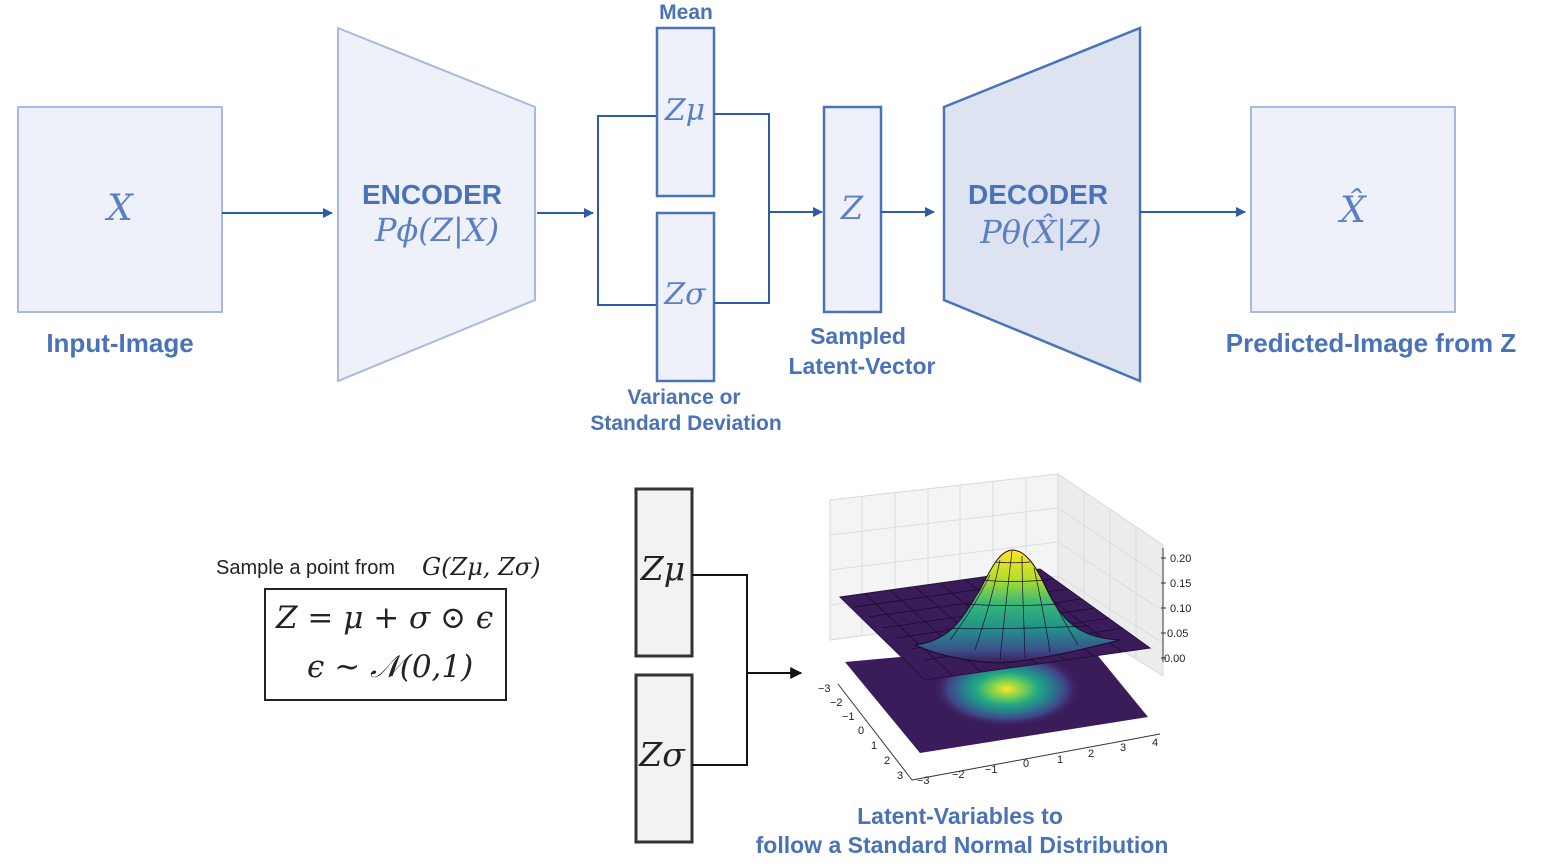  What do you see at coordinates (887, 761) in the screenshot?
I see `y-tick-label: 2` at bounding box center [887, 761].